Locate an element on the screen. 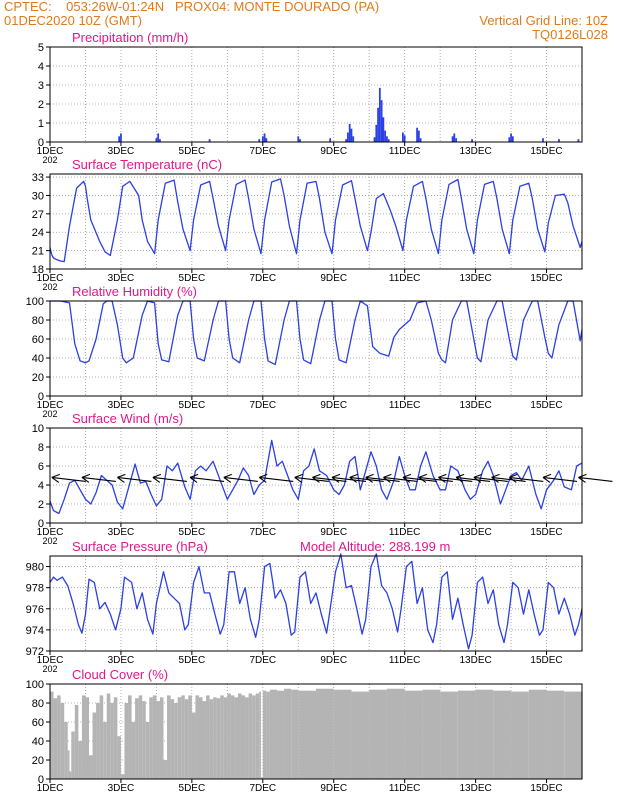  y-tick-label: 40 is located at coordinates (38, 742).